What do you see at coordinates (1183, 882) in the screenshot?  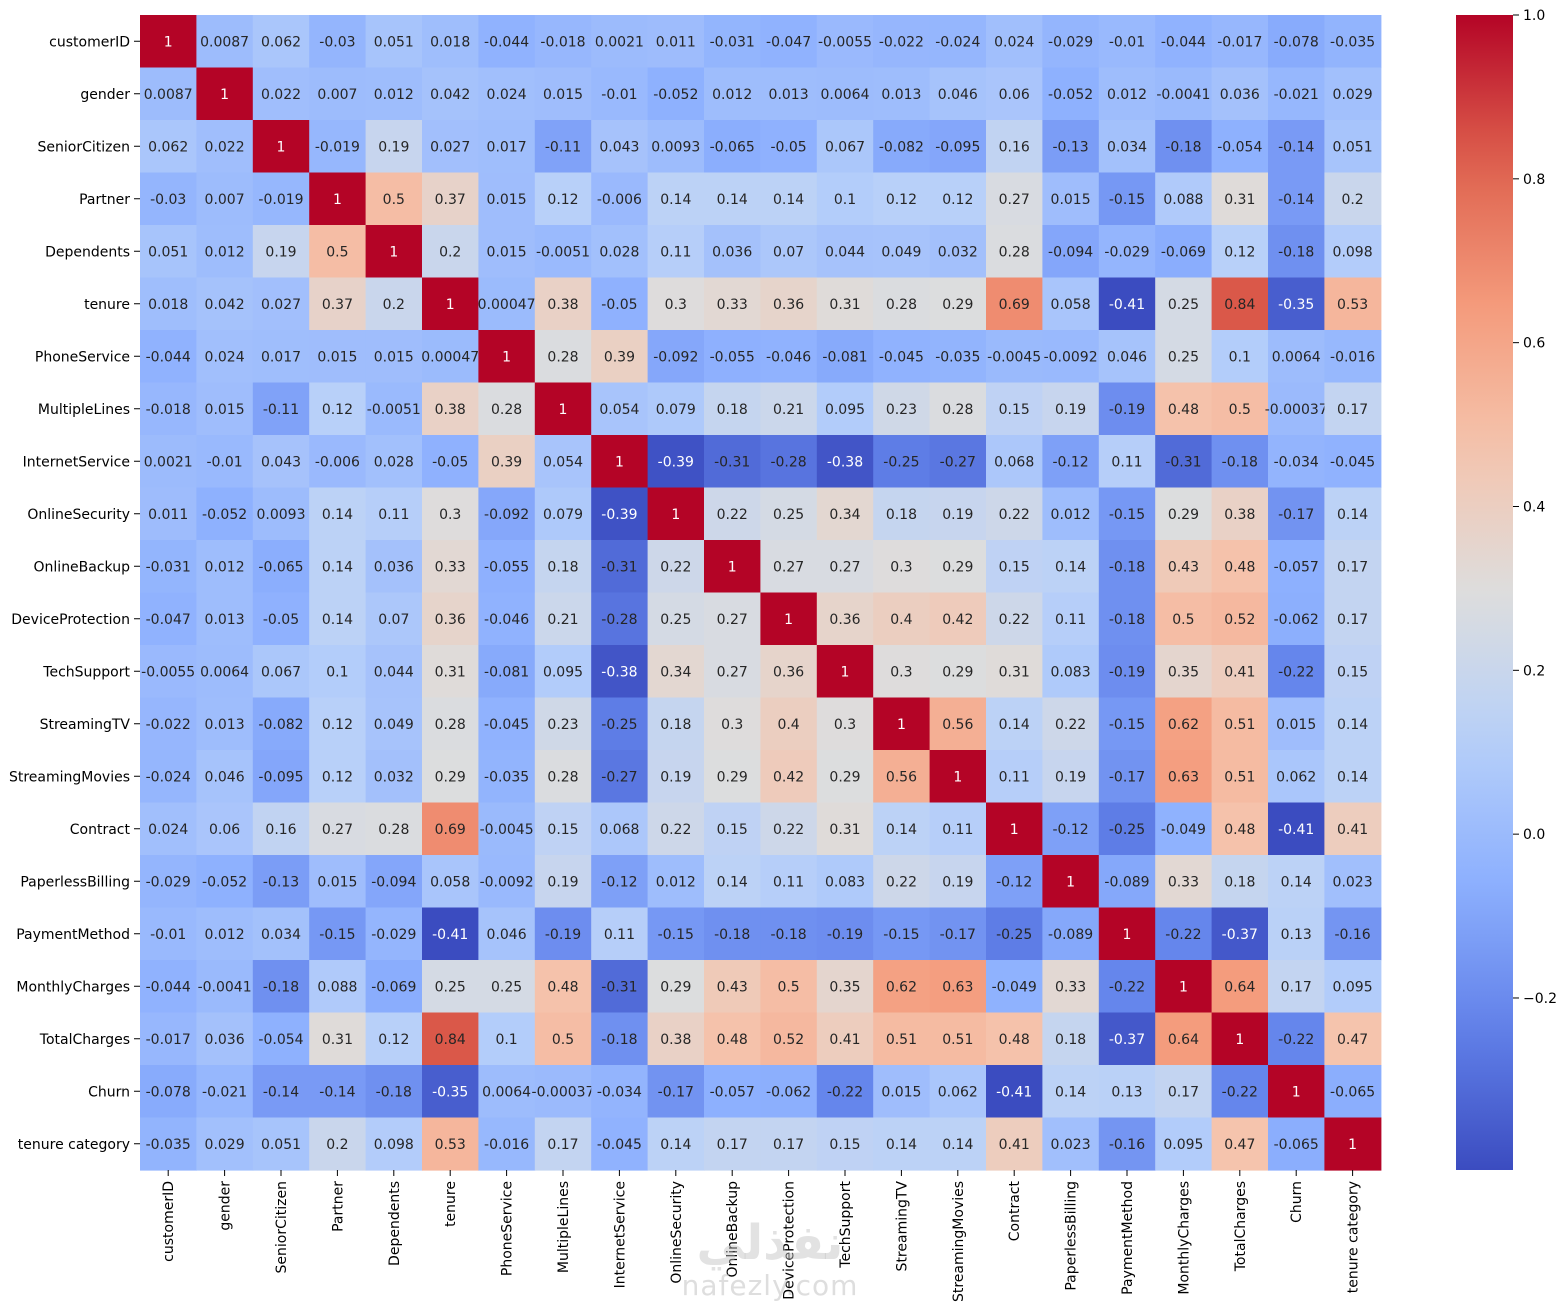 I see `cell-value-label: 0.33` at bounding box center [1183, 882].